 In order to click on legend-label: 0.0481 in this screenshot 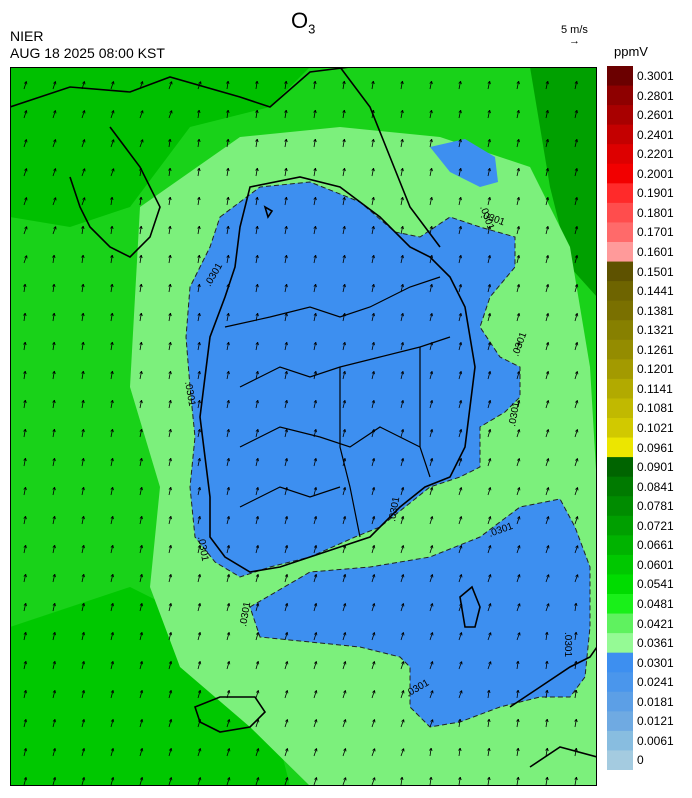, I will do `click(655, 604)`.